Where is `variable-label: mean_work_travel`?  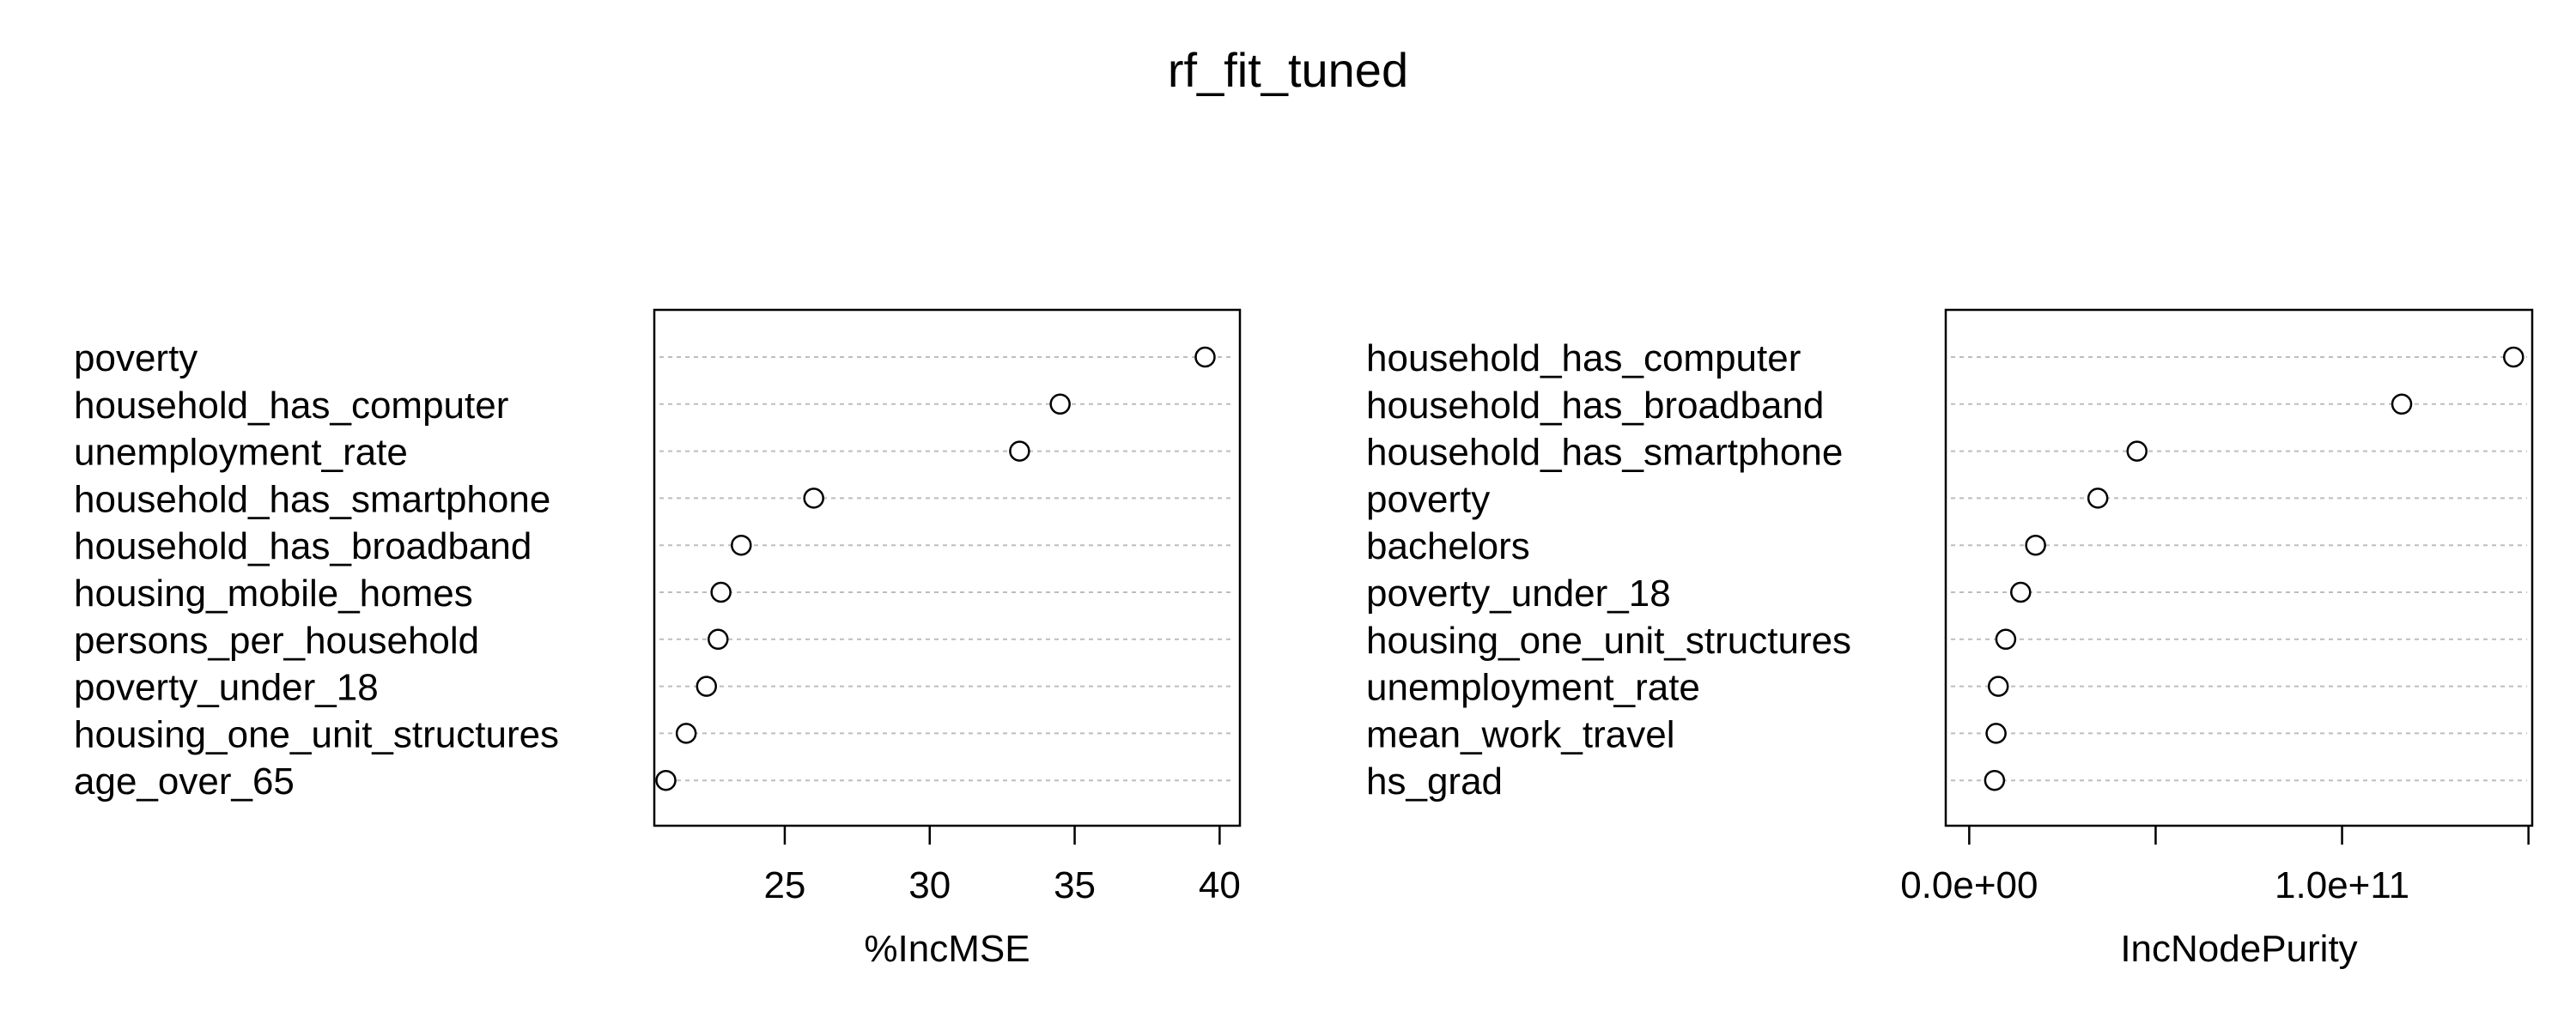
variable-label: mean_work_travel is located at coordinates (1521, 734).